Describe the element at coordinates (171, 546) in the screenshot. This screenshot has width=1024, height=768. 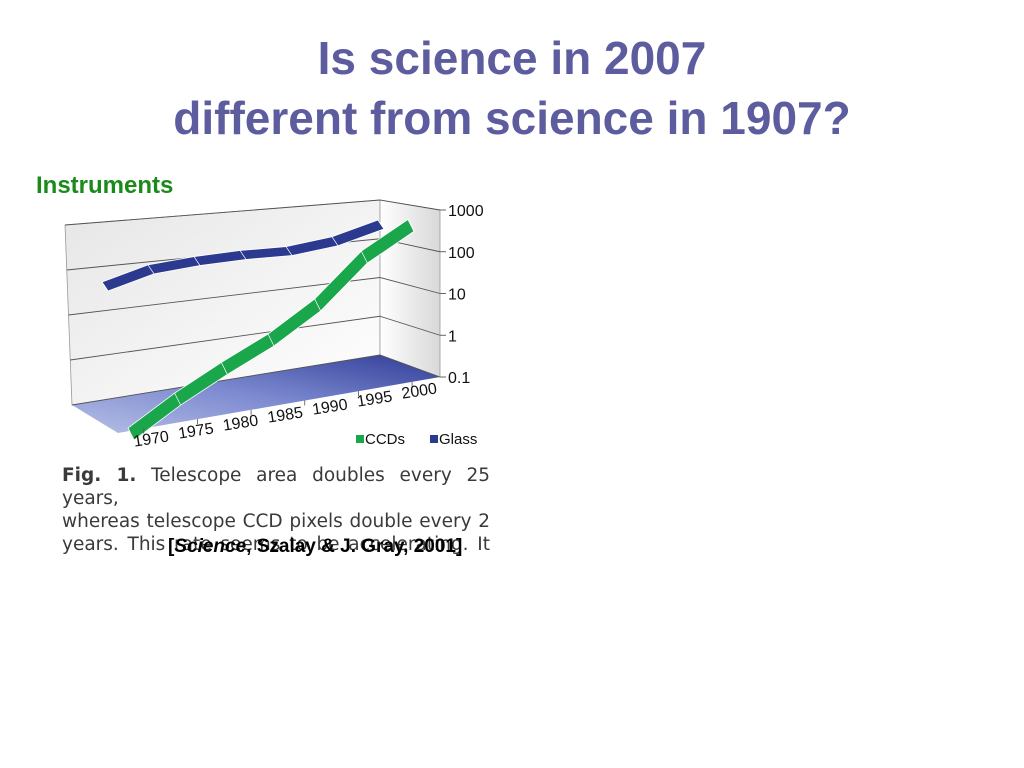
I see `citation-open: [` at that location.